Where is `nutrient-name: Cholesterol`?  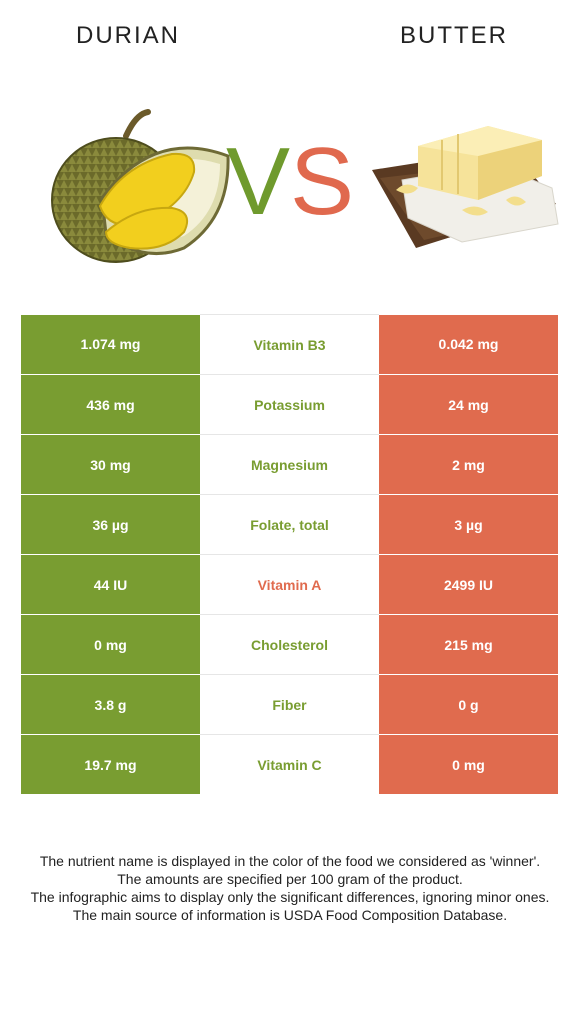
nutrient-name: Cholesterol is located at coordinates (289, 644).